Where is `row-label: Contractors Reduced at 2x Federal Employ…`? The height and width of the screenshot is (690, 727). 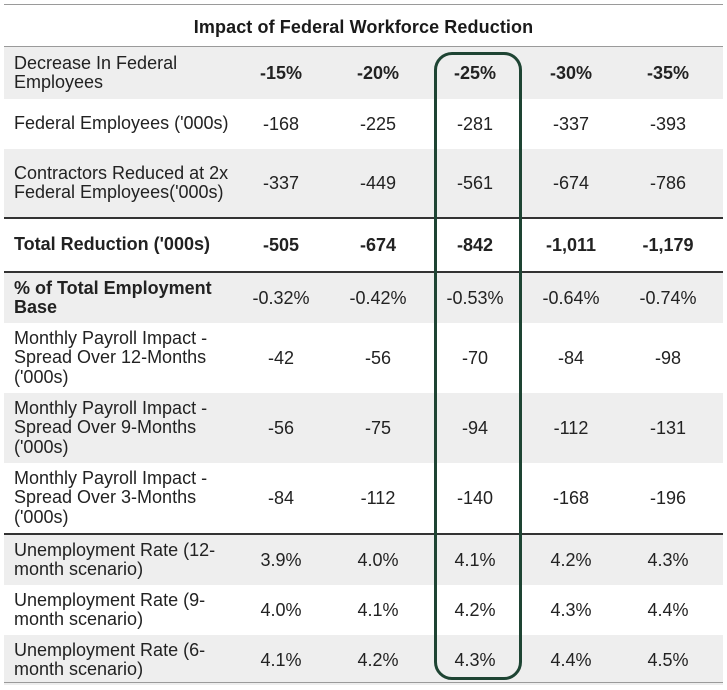 row-label: Contractors Reduced at 2x Federal Employ… is located at coordinates (121, 182).